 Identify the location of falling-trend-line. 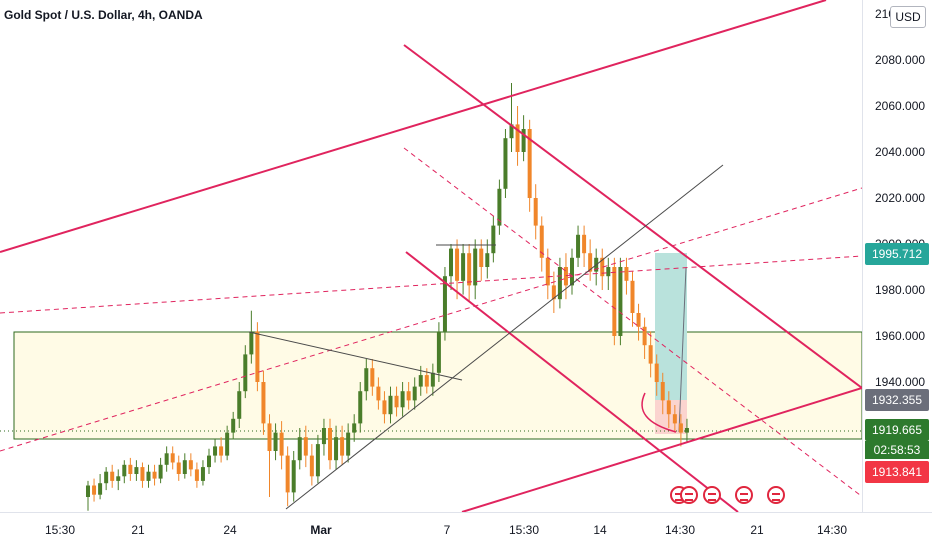
(355, 356).